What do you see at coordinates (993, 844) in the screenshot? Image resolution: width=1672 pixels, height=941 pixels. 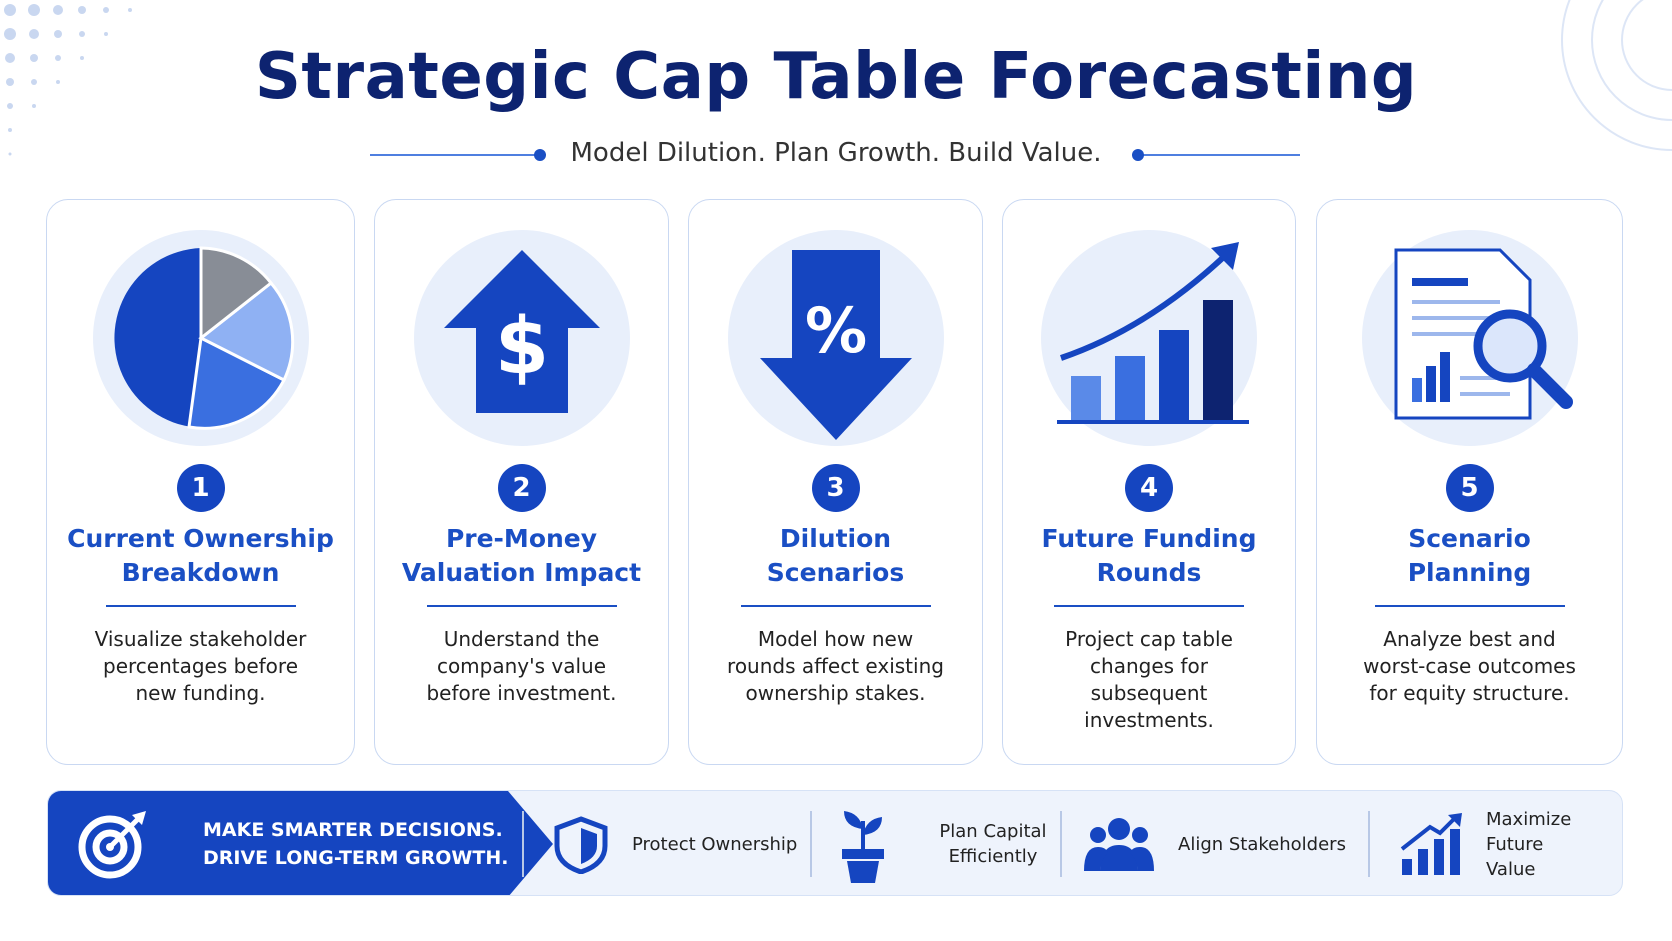 I see `footer-item: Plan Capital Efficiently` at bounding box center [993, 844].